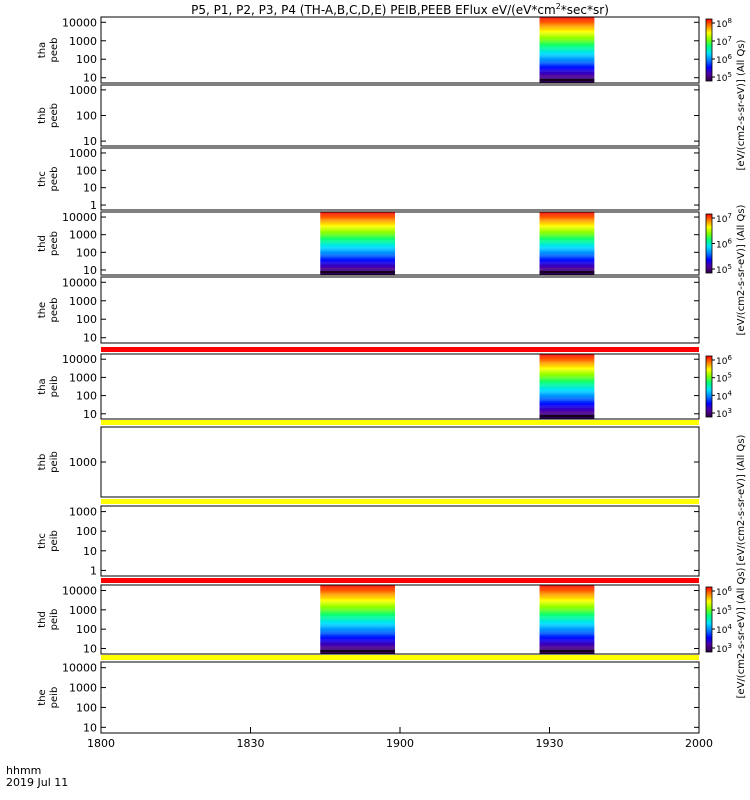 Image resolution: width=750 pixels, height=800 pixels. Describe the element at coordinates (718, 50) in the screenshot. I see `colorbar: 10⁸ 10⁷ 10⁶ 10⁵` at that location.